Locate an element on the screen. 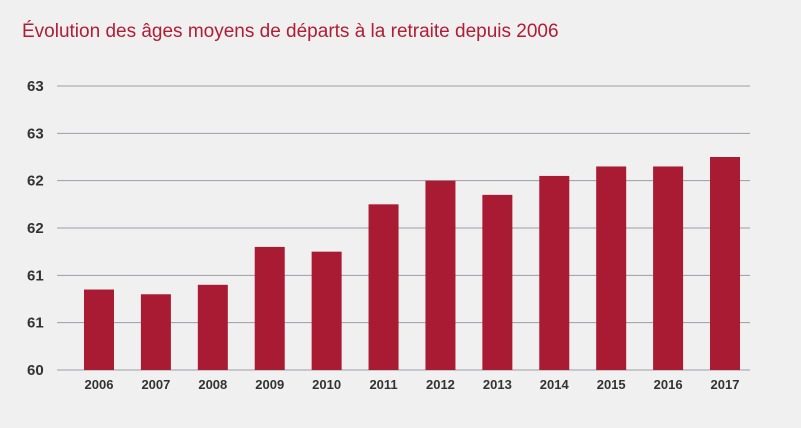 This screenshot has height=428, width=801. x-tick-label-2011: 2011 is located at coordinates (383, 384).